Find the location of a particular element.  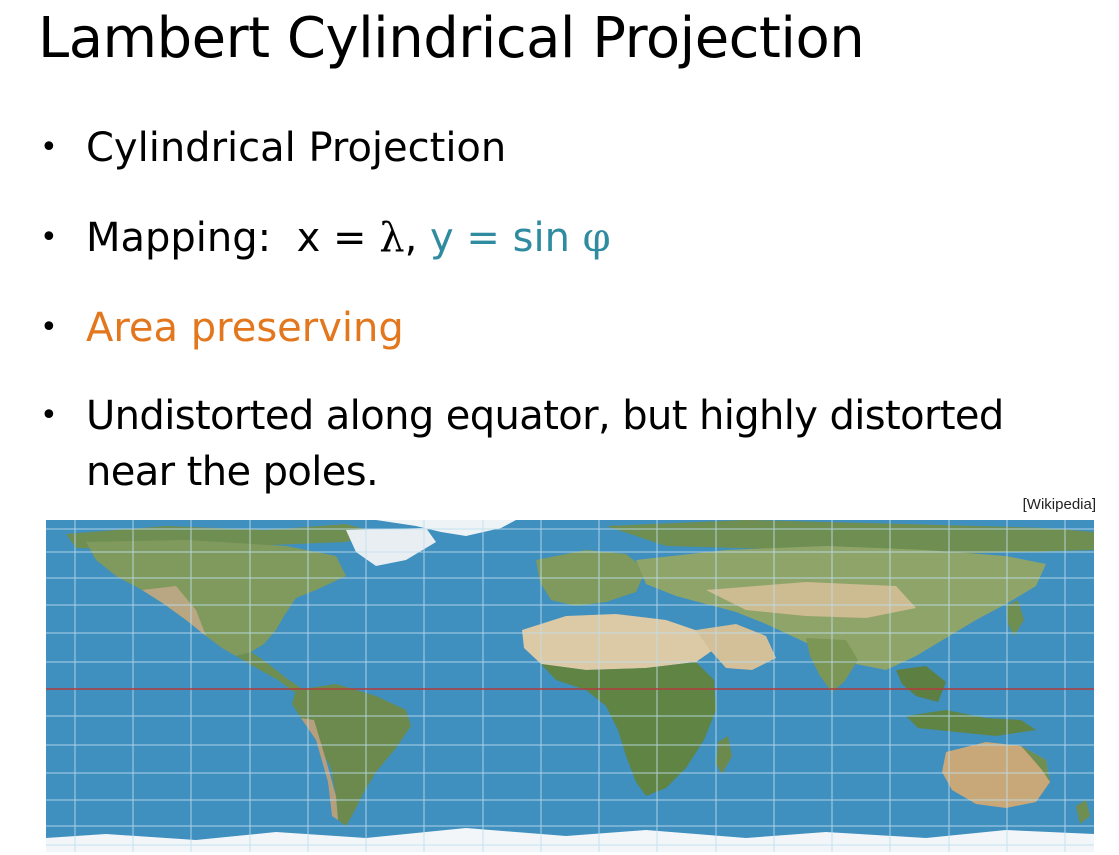

arctic-ice is located at coordinates (446, 528).